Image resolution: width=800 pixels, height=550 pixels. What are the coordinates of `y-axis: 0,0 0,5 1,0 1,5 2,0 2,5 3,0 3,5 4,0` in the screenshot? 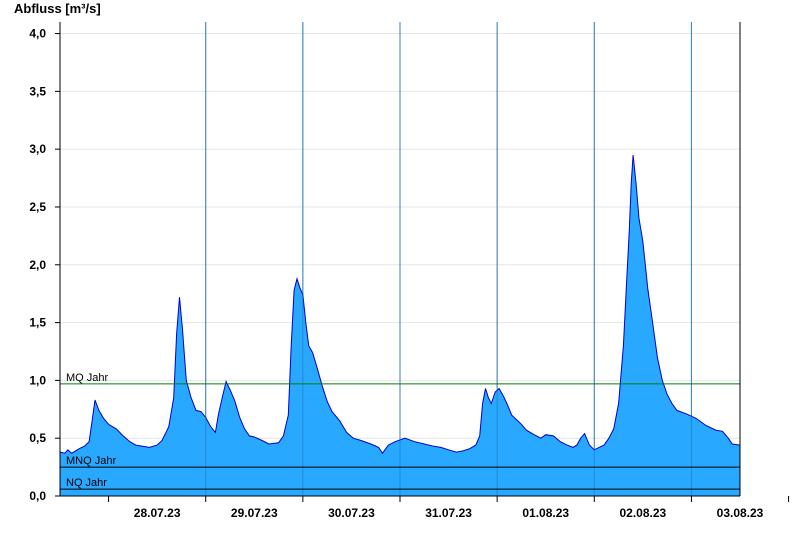 It's located at (44, 265).